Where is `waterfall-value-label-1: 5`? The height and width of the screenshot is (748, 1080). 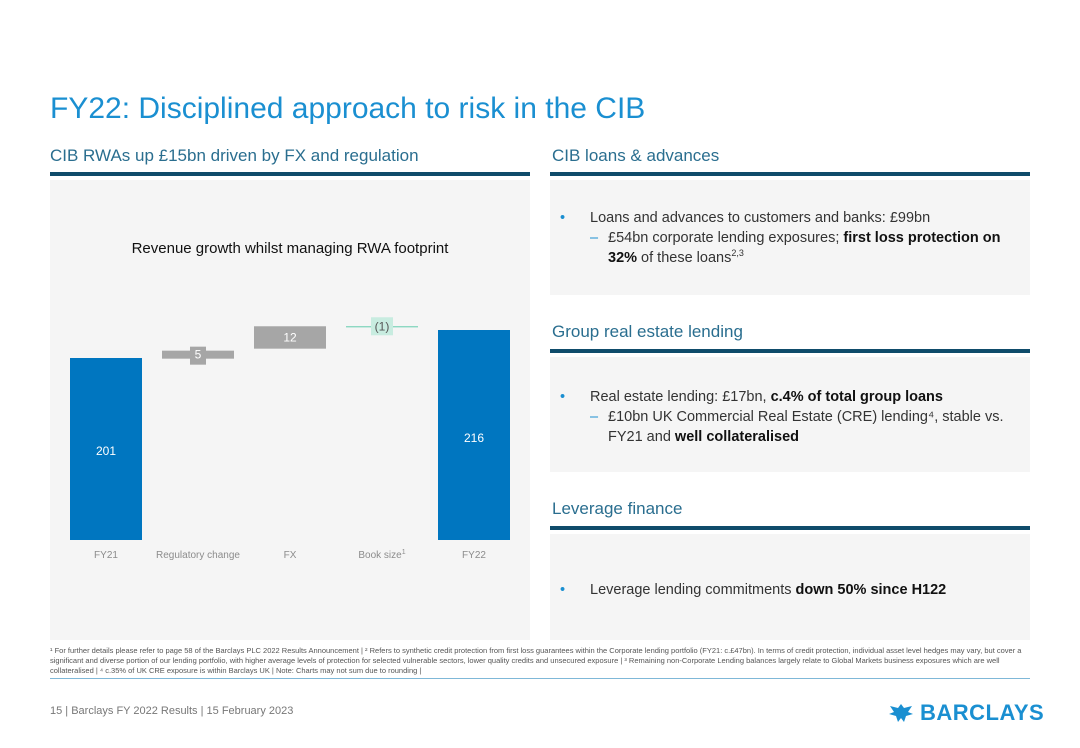
waterfall-value-label-1: 5 is located at coordinates (198, 355).